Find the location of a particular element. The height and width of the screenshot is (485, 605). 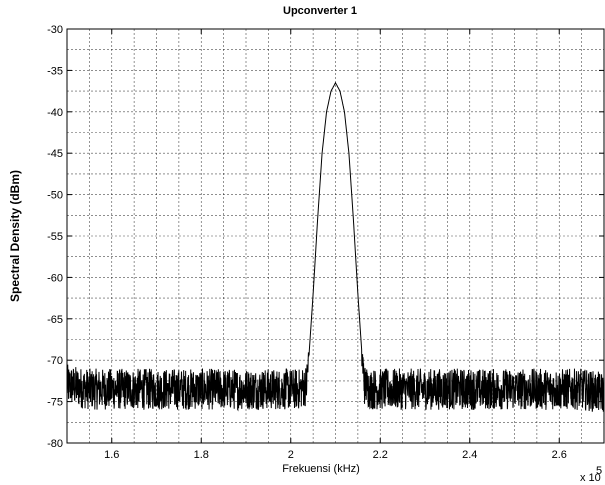

x-axis-label: Frekuensi (kHz) is located at coordinates (321, 469).